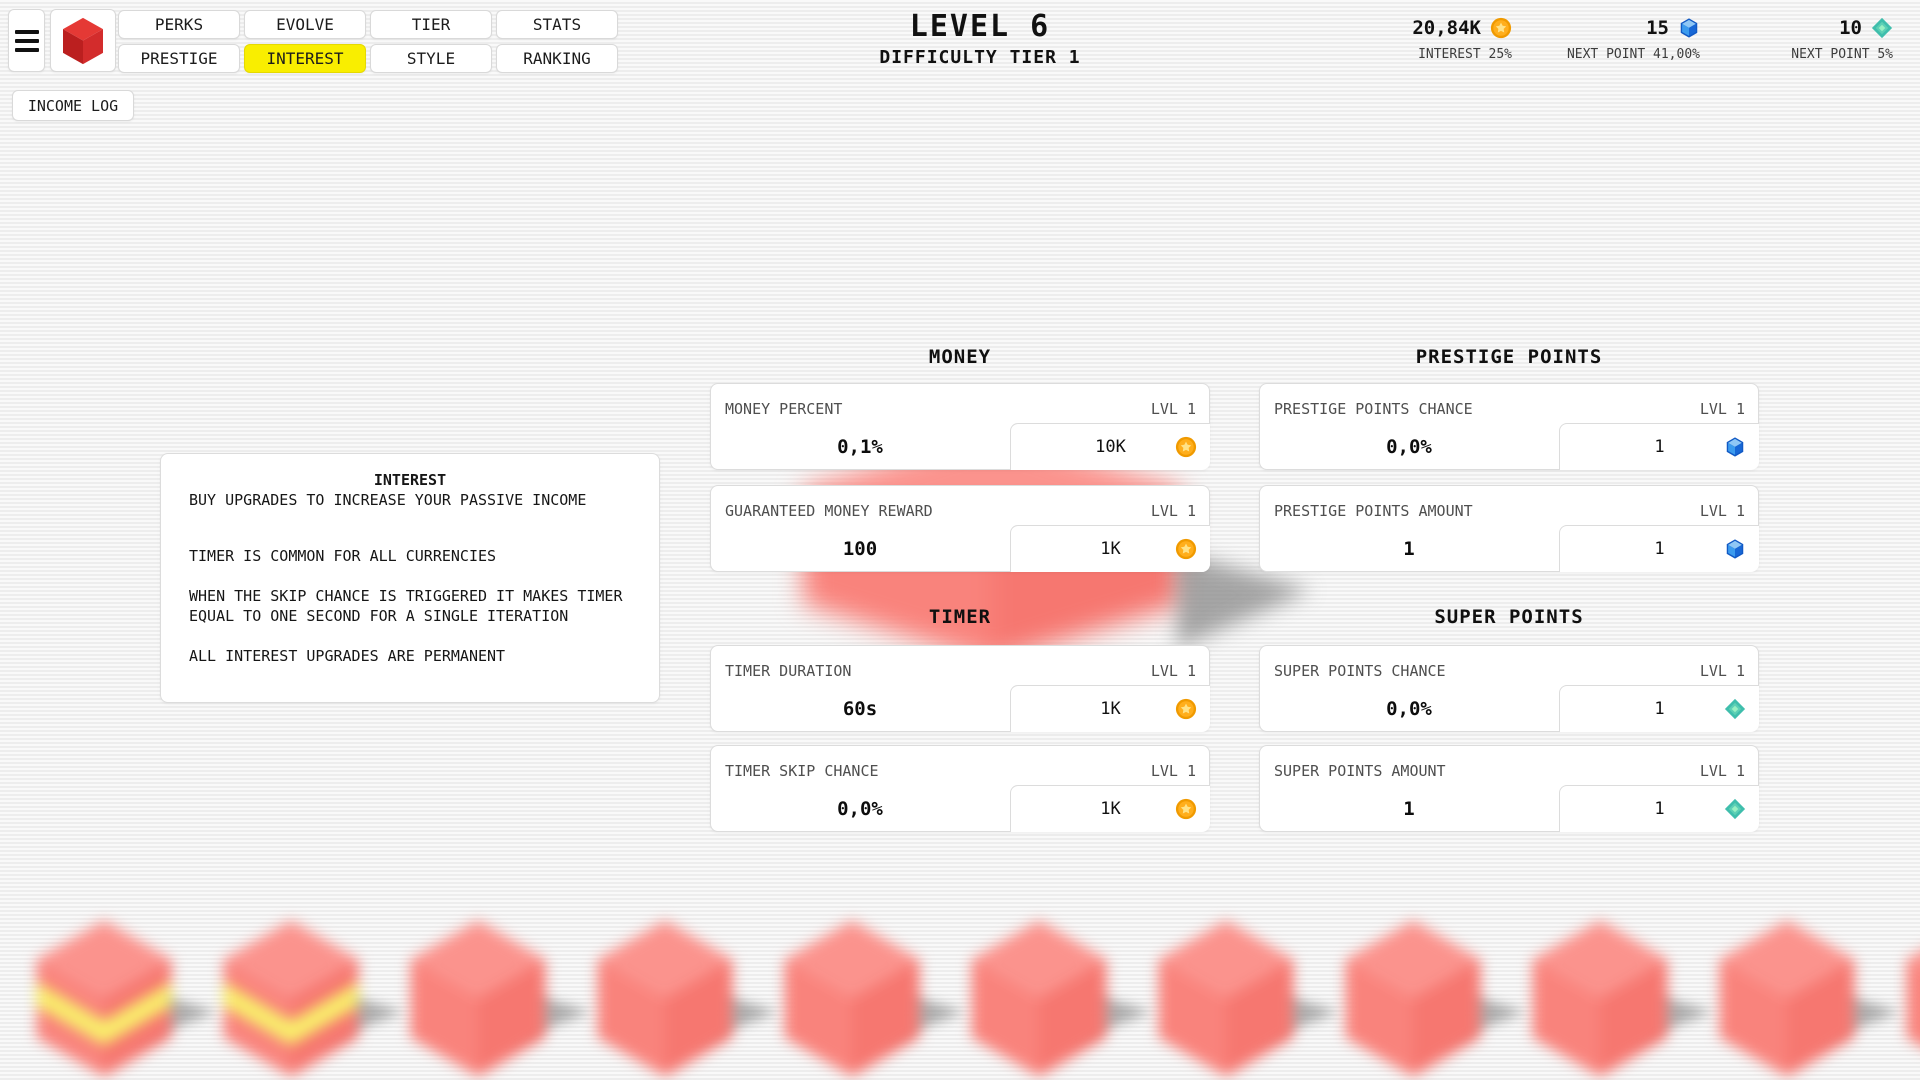 The image size is (1920, 1080). Describe the element at coordinates (1373, 409) in the screenshot. I see `upgrade-name: PRESTIGE POINTS CHANCE` at that location.